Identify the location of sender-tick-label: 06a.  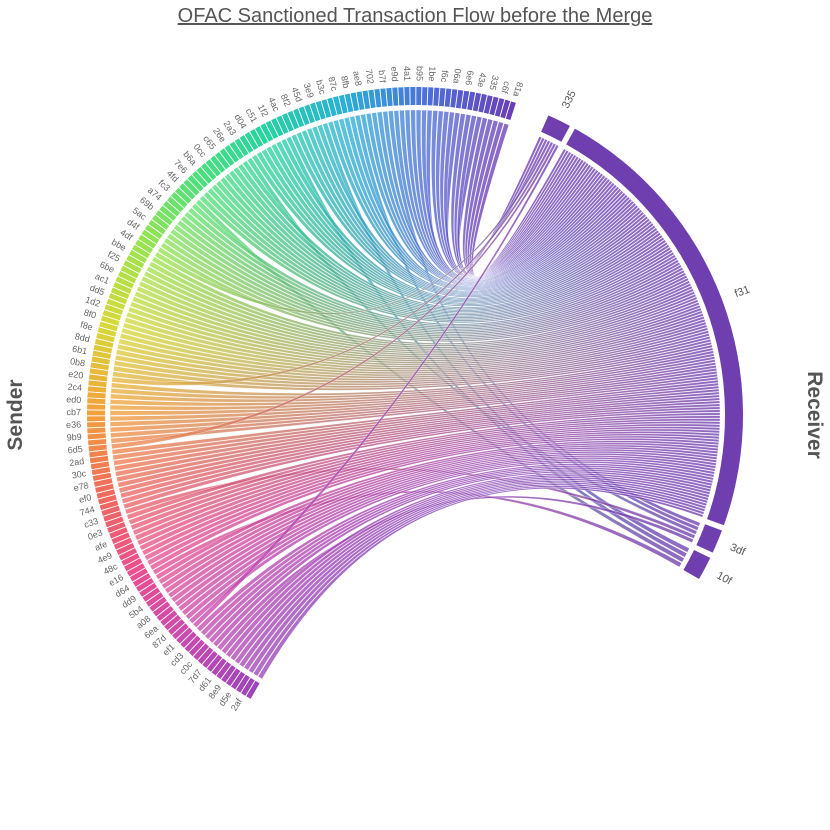
(457, 76).